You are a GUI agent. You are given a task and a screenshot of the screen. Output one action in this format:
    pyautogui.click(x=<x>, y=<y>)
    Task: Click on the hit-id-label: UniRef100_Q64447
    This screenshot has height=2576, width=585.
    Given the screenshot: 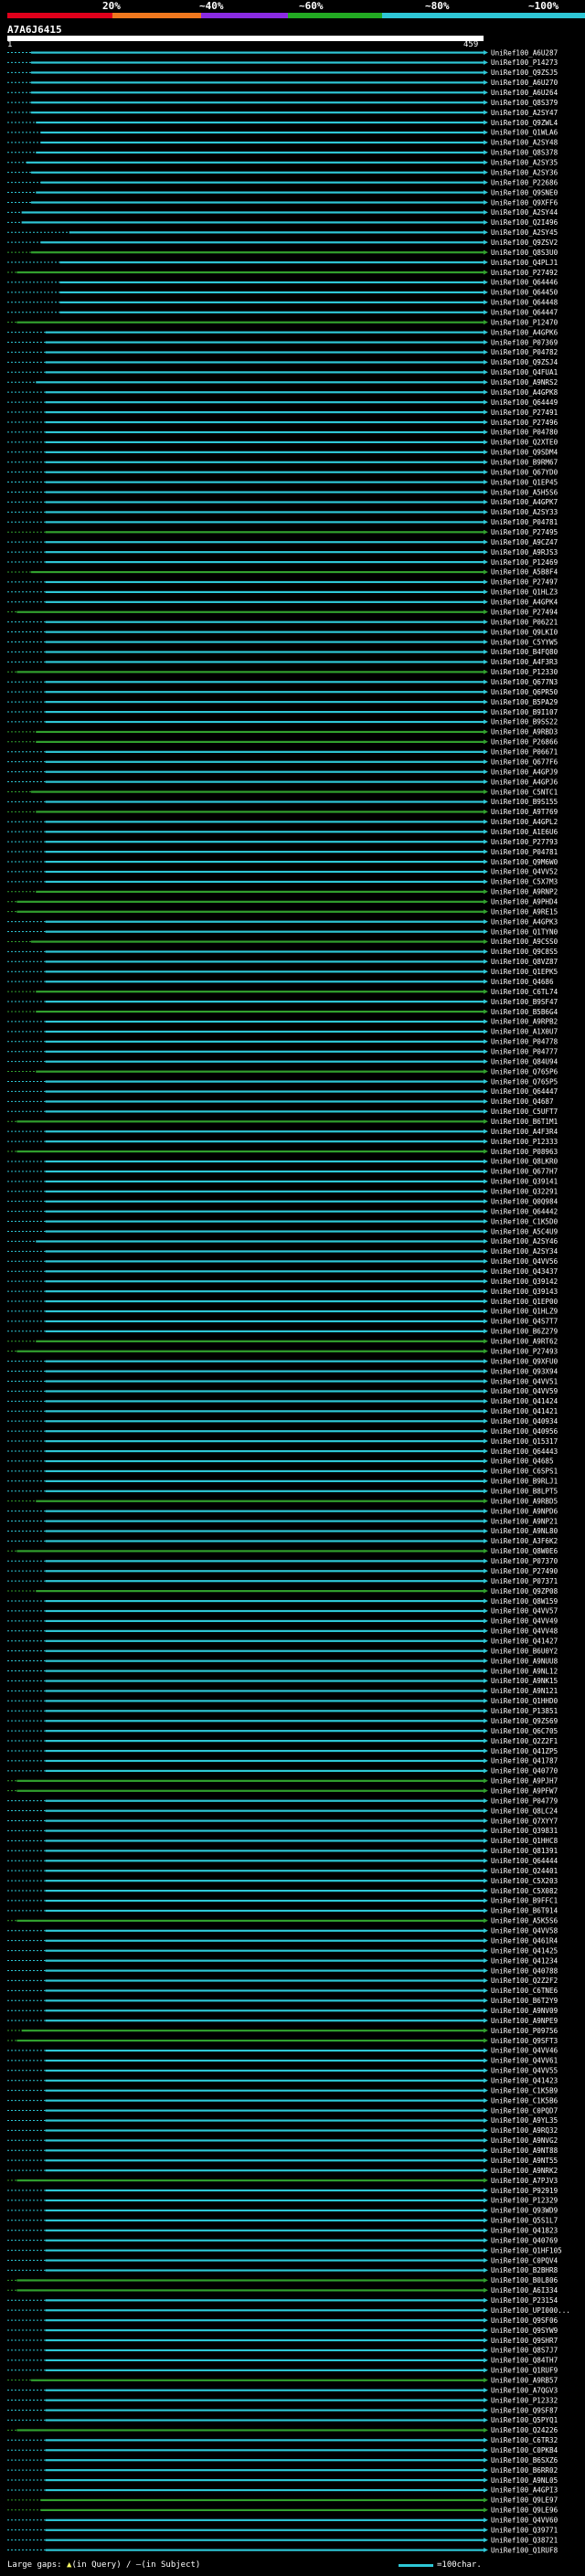 What is the action you would take?
    pyautogui.click(x=524, y=1091)
    